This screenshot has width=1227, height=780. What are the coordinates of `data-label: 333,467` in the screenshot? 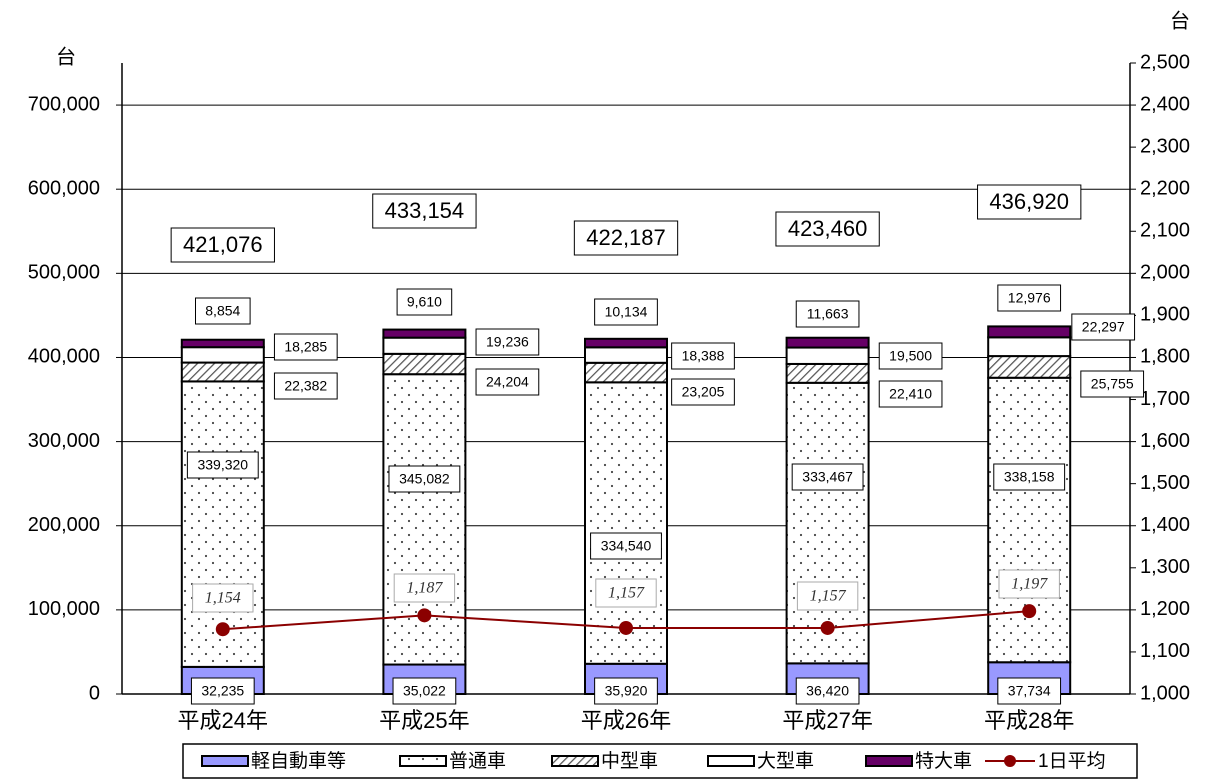 It's located at (827, 477).